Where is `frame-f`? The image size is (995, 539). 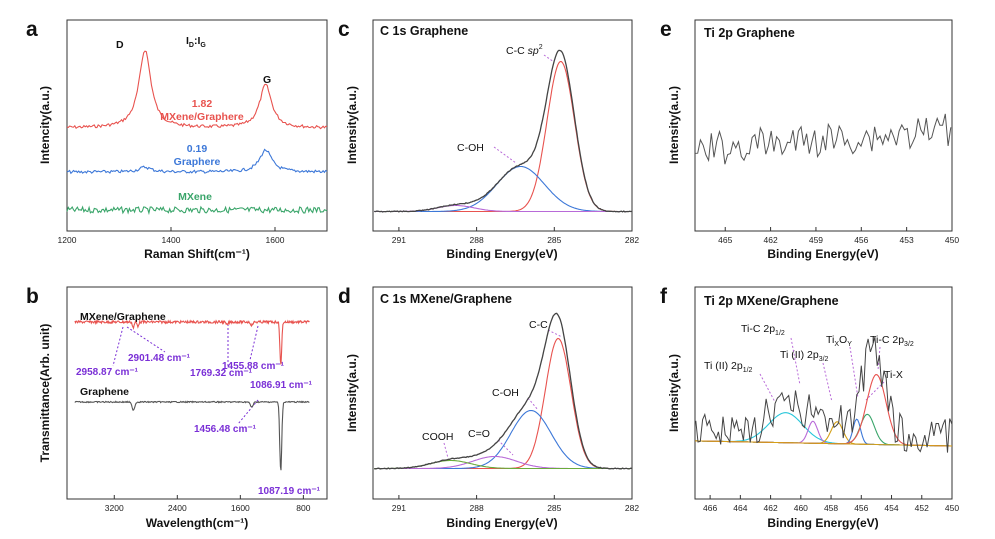 frame-f is located at coordinates (823, 393).